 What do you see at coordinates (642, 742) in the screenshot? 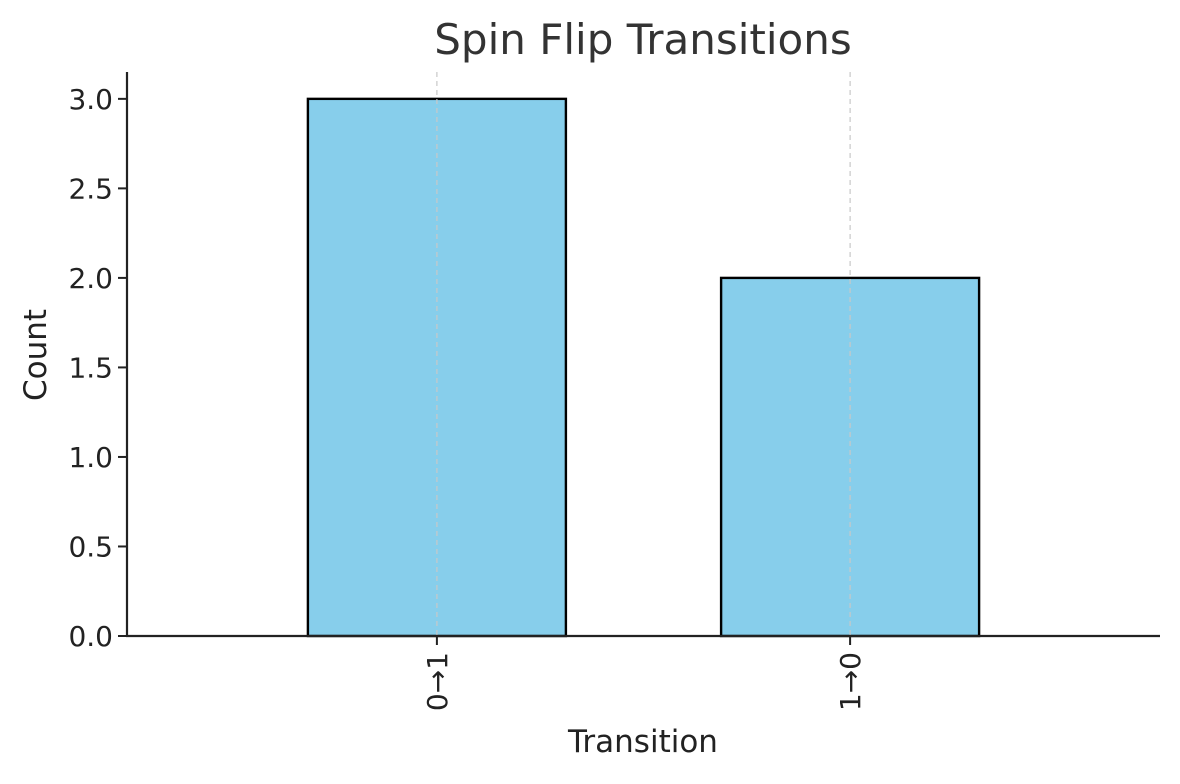
I see `x-axis-label: Transition` at bounding box center [642, 742].